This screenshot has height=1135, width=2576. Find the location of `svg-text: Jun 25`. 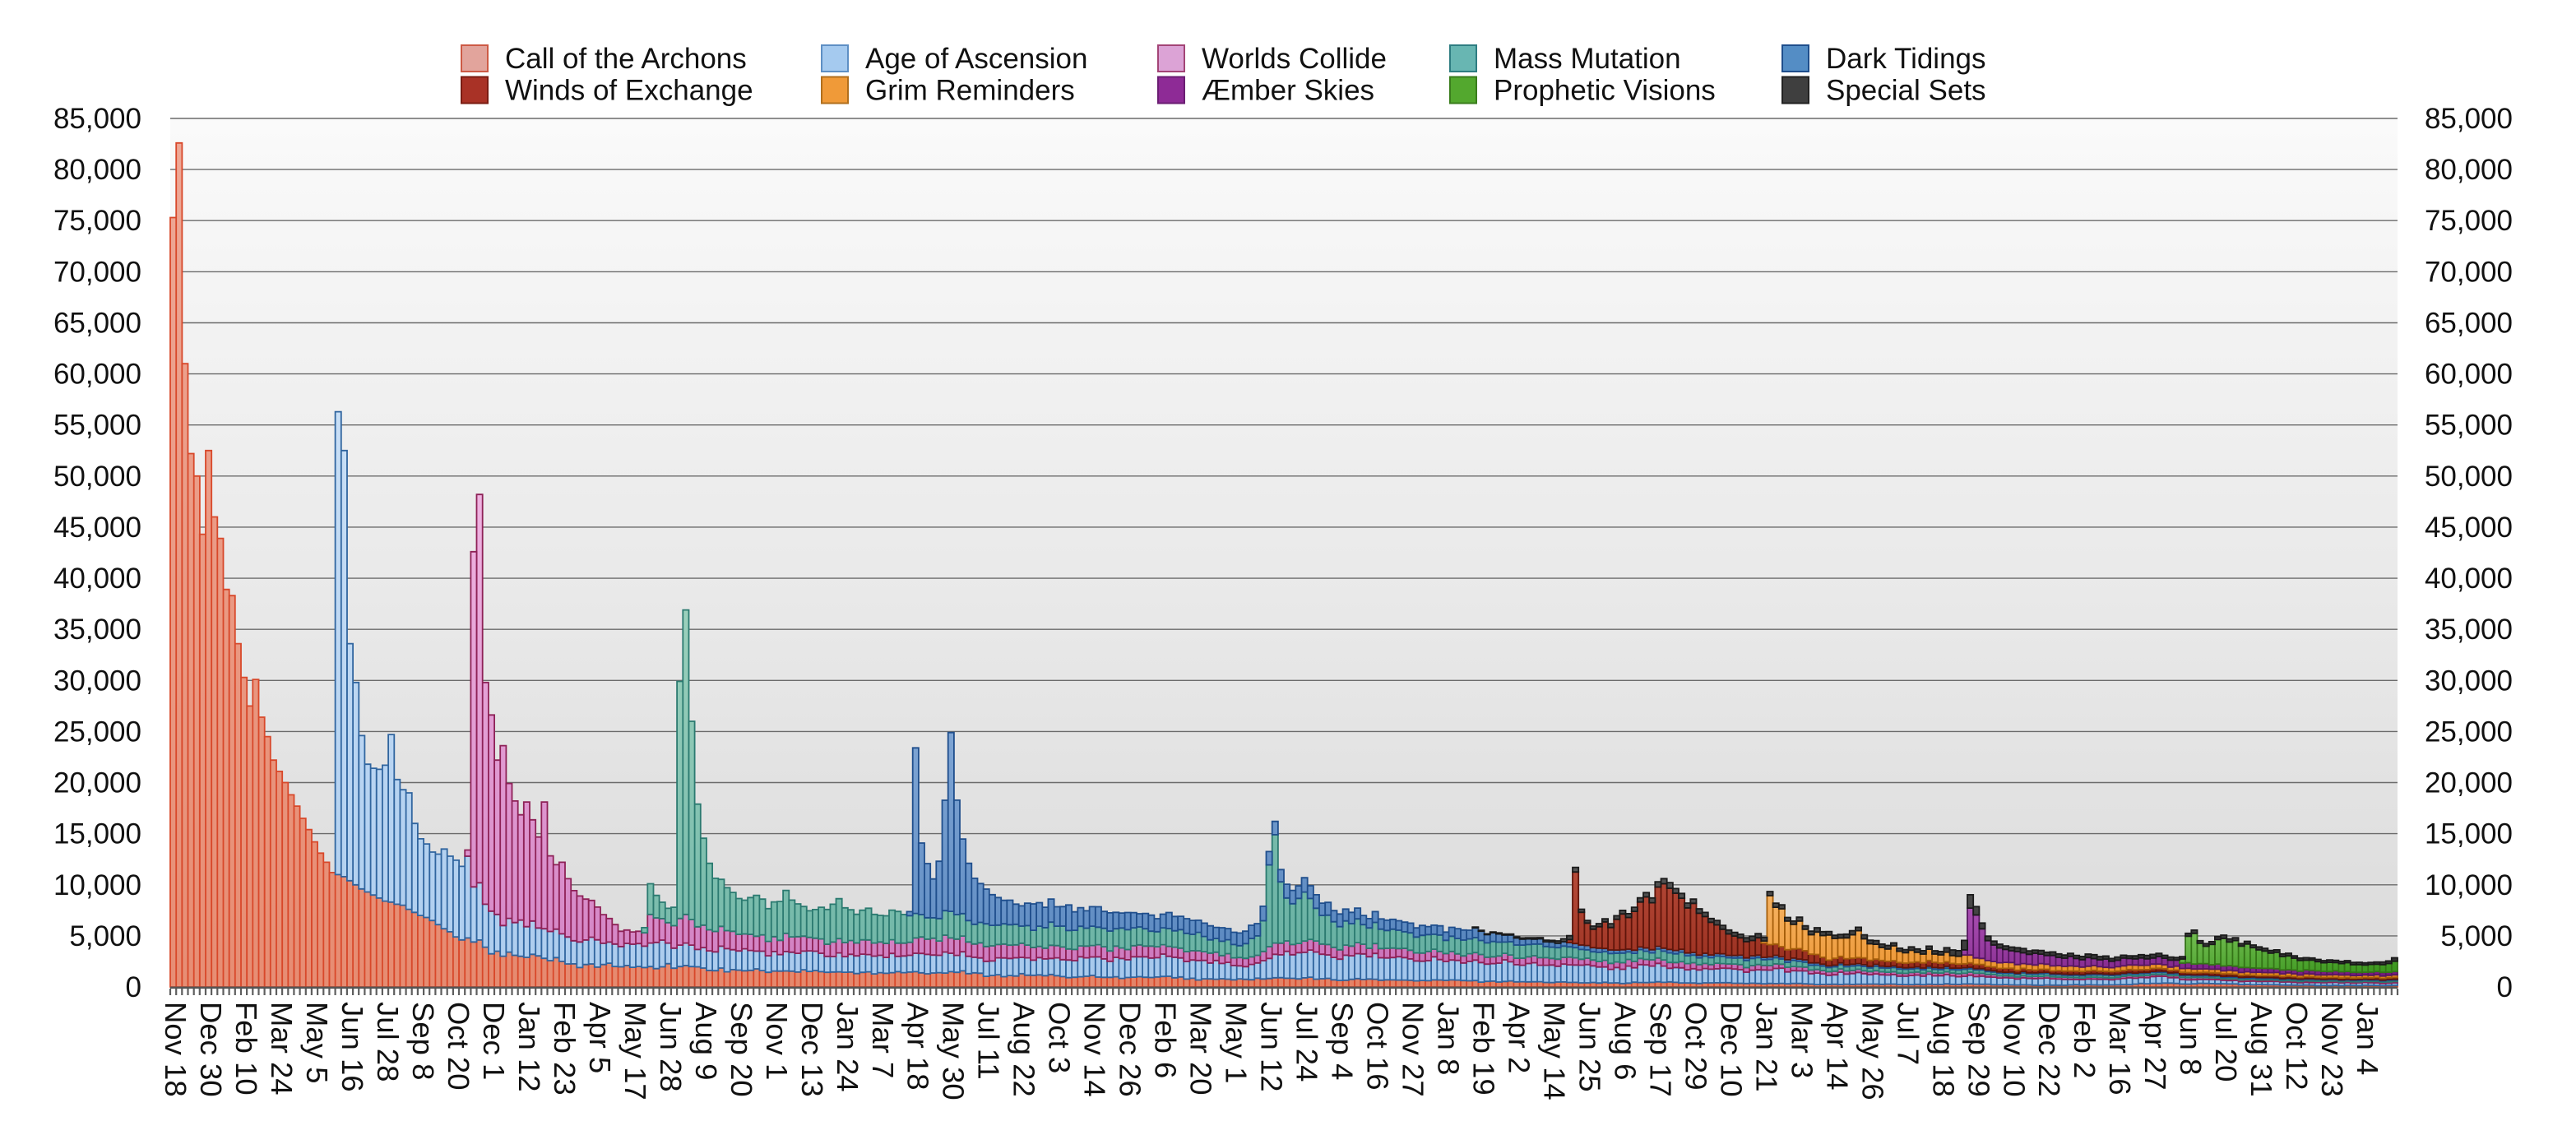

svg-text: Jun 25 is located at coordinates (1590, 1047).